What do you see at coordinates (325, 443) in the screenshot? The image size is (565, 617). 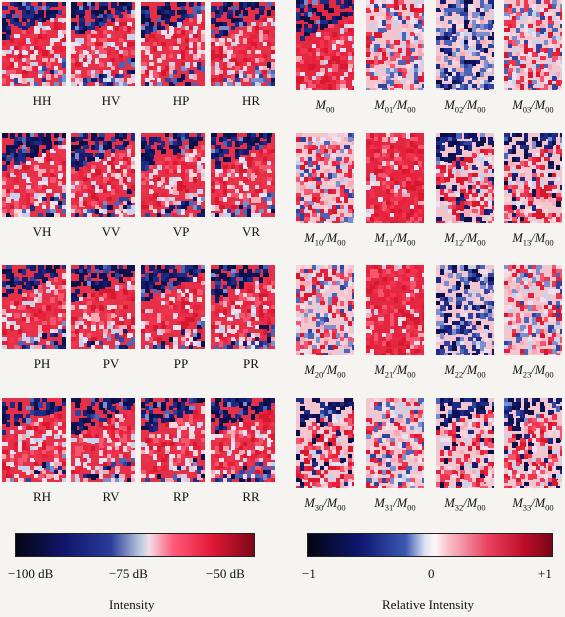 I see `mueller-image-m30` at bounding box center [325, 443].